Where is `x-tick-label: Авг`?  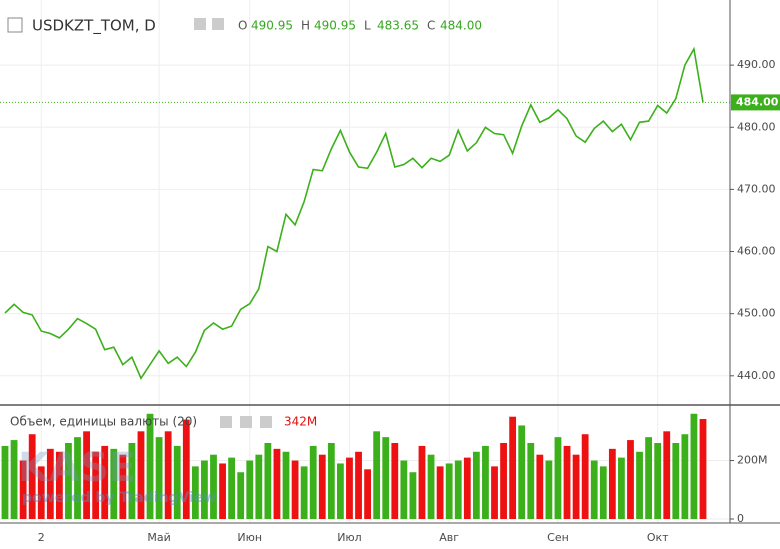 x-tick-label: Авг is located at coordinates (449, 537).